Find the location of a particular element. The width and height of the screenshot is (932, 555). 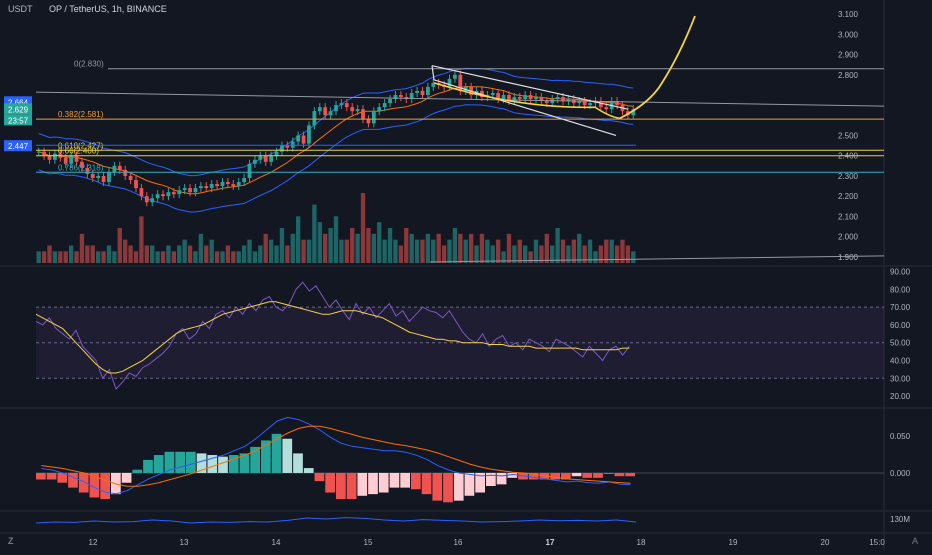

rsi-tick: 30.00 is located at coordinates (900, 378).